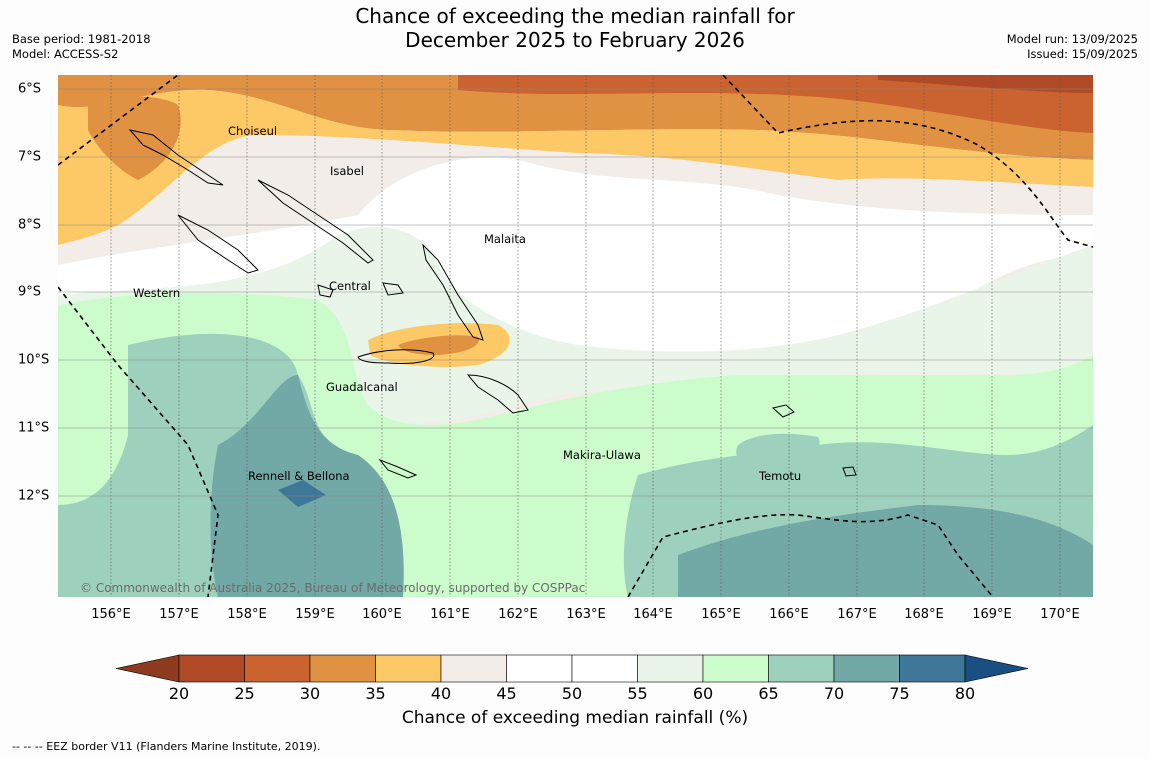 The width and height of the screenshot is (1150, 758). I want to click on colorbar-tick-label: 45, so click(506, 693).